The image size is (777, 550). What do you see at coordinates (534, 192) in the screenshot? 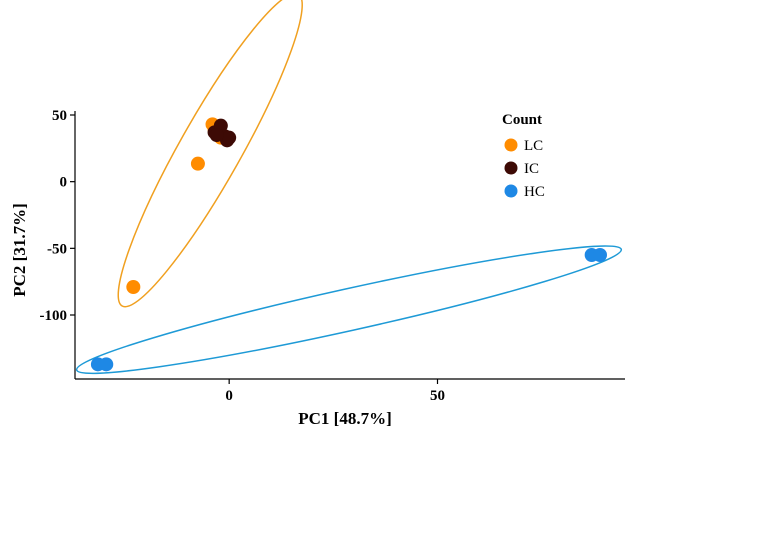
I see `legend-label-hc: HC` at bounding box center [534, 192].